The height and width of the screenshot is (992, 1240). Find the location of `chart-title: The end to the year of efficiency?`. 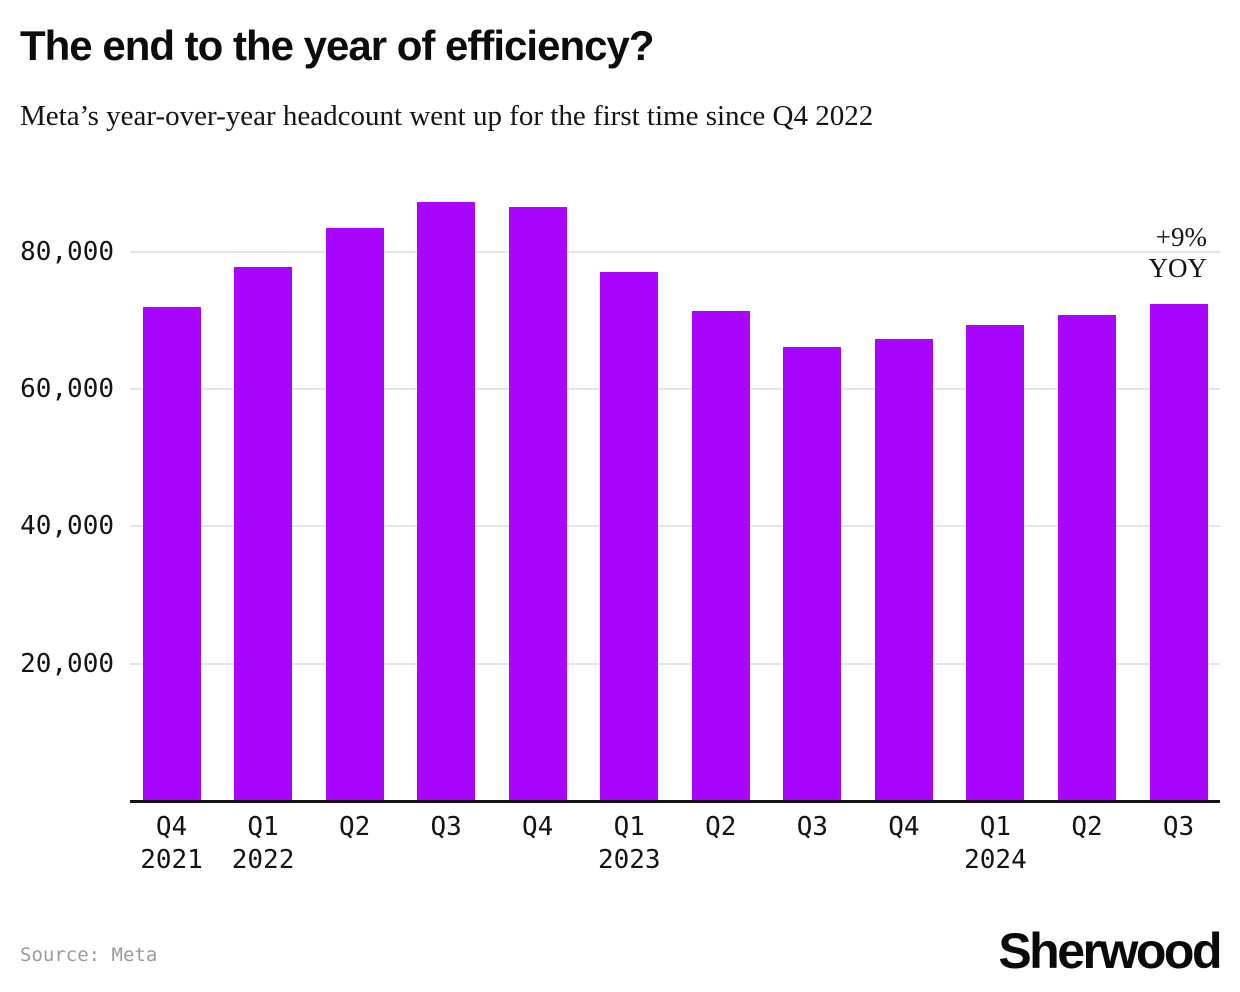

chart-title: The end to the year of efficiency? is located at coordinates (337, 45).